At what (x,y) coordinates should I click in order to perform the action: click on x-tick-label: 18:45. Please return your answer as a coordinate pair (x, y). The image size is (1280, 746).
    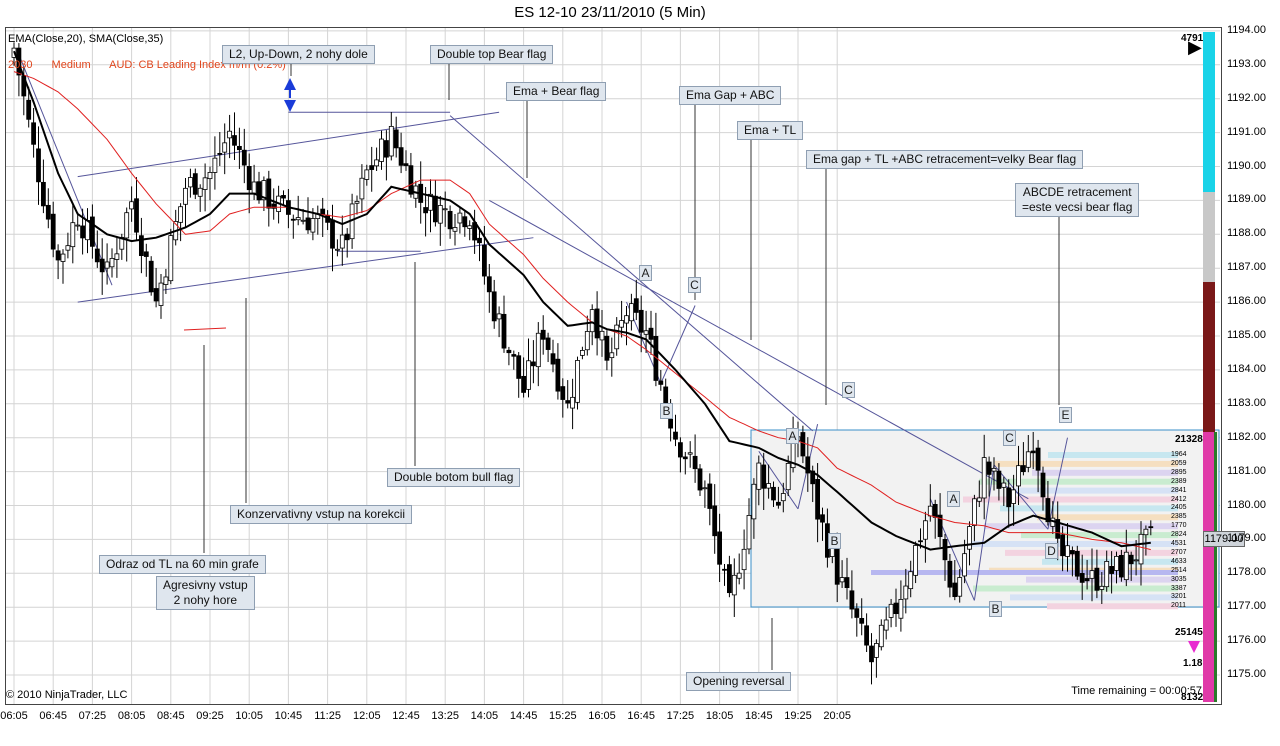
    Looking at the image, I should click on (759, 716).